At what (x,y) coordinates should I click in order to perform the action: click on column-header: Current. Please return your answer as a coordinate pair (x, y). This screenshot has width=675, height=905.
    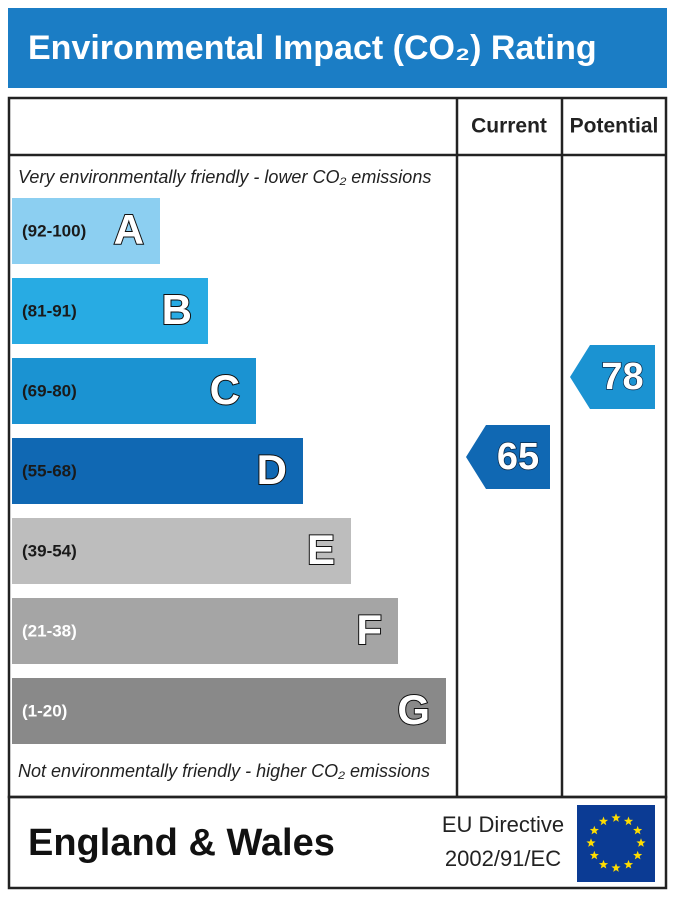
    Looking at the image, I should click on (509, 126).